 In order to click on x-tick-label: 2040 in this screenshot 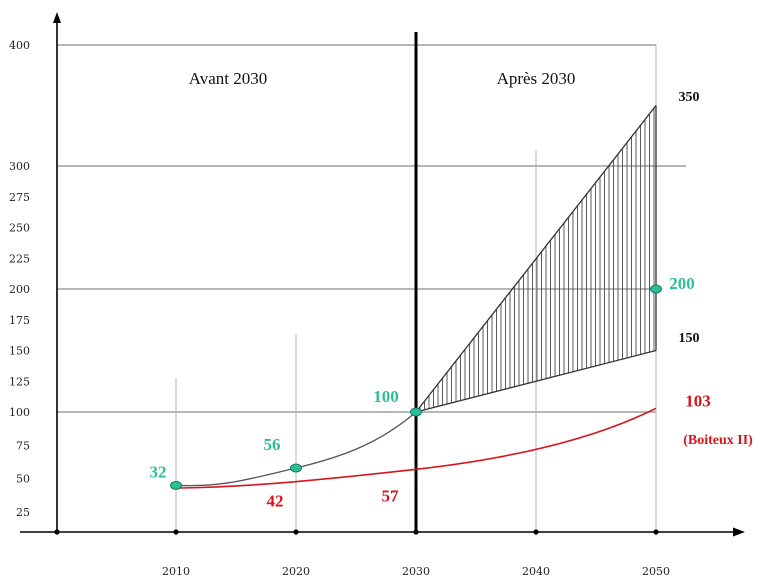, I will do `click(536, 570)`.